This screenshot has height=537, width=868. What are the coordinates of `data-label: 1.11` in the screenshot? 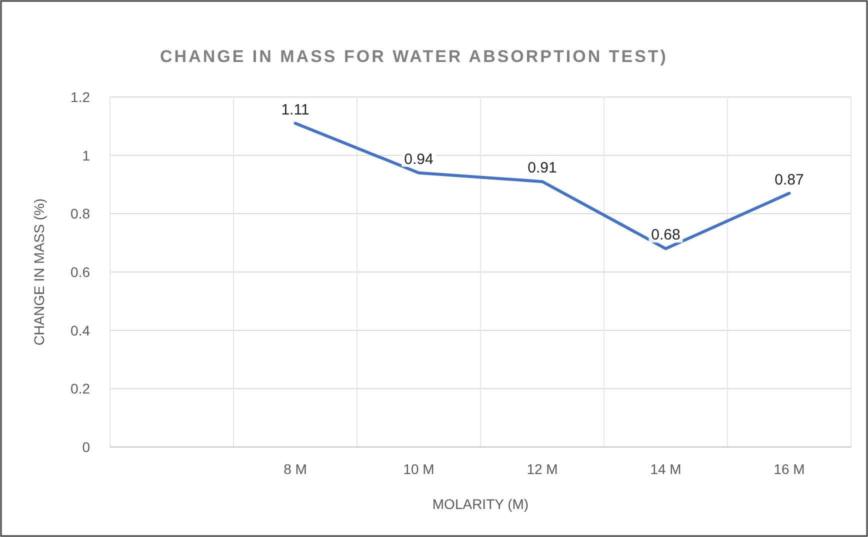 It's located at (295, 109).